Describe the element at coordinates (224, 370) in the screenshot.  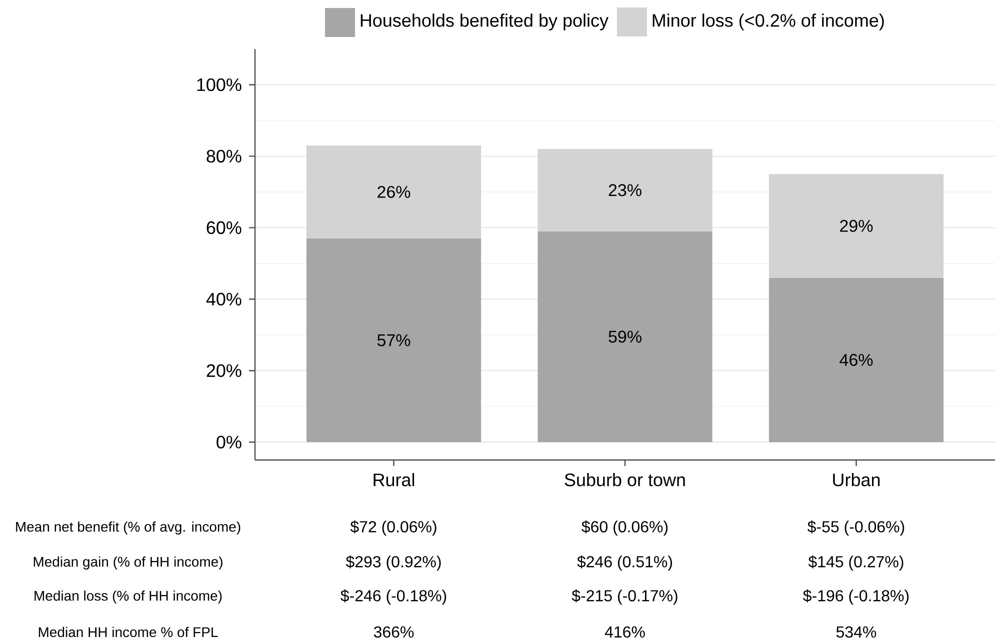
I see `y-tick-label: 20%` at that location.